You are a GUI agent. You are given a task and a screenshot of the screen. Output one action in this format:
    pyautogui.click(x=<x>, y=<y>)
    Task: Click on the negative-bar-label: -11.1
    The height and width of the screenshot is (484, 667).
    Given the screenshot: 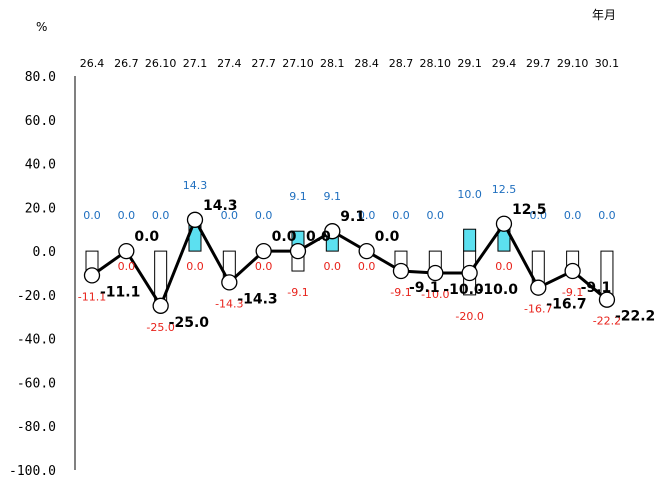 What is the action you would take?
    pyautogui.click(x=92, y=296)
    